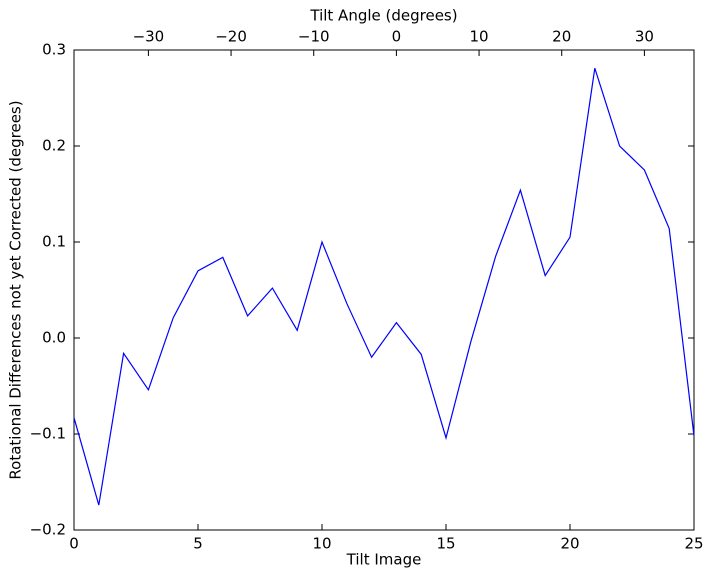  I want to click on x2-tick-label: −10, so click(314, 37).